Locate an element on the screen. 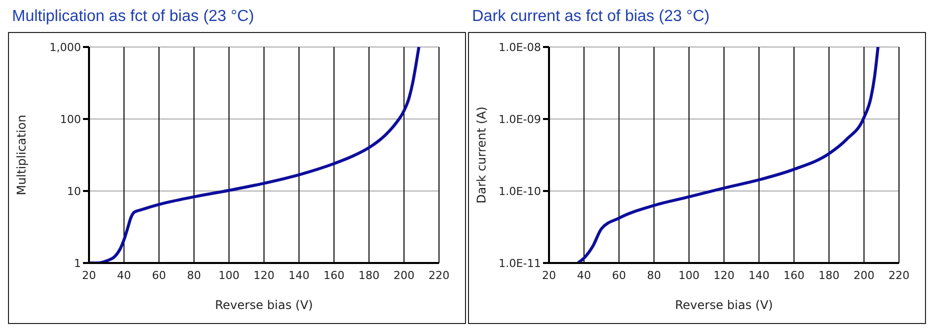  y-tick-label: 1 is located at coordinates (77, 263).